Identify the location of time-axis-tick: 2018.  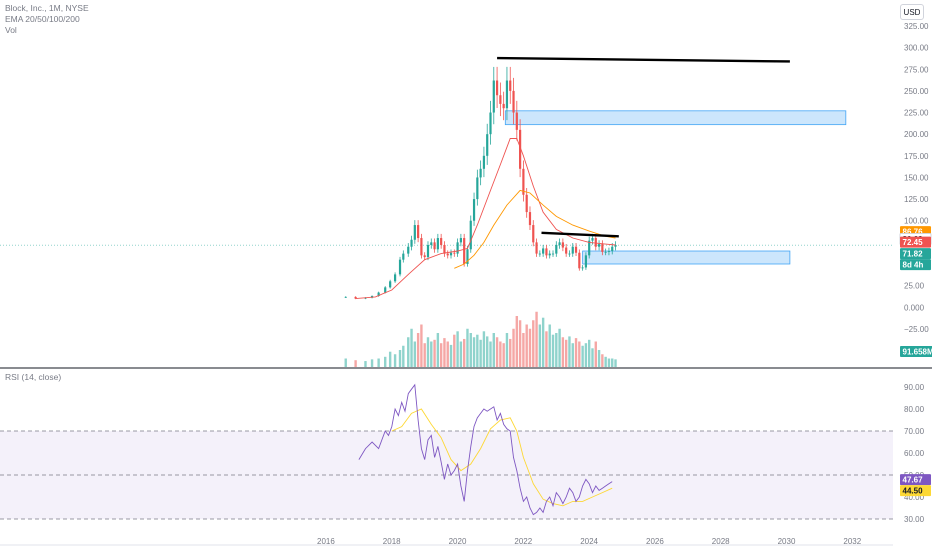
(392, 541).